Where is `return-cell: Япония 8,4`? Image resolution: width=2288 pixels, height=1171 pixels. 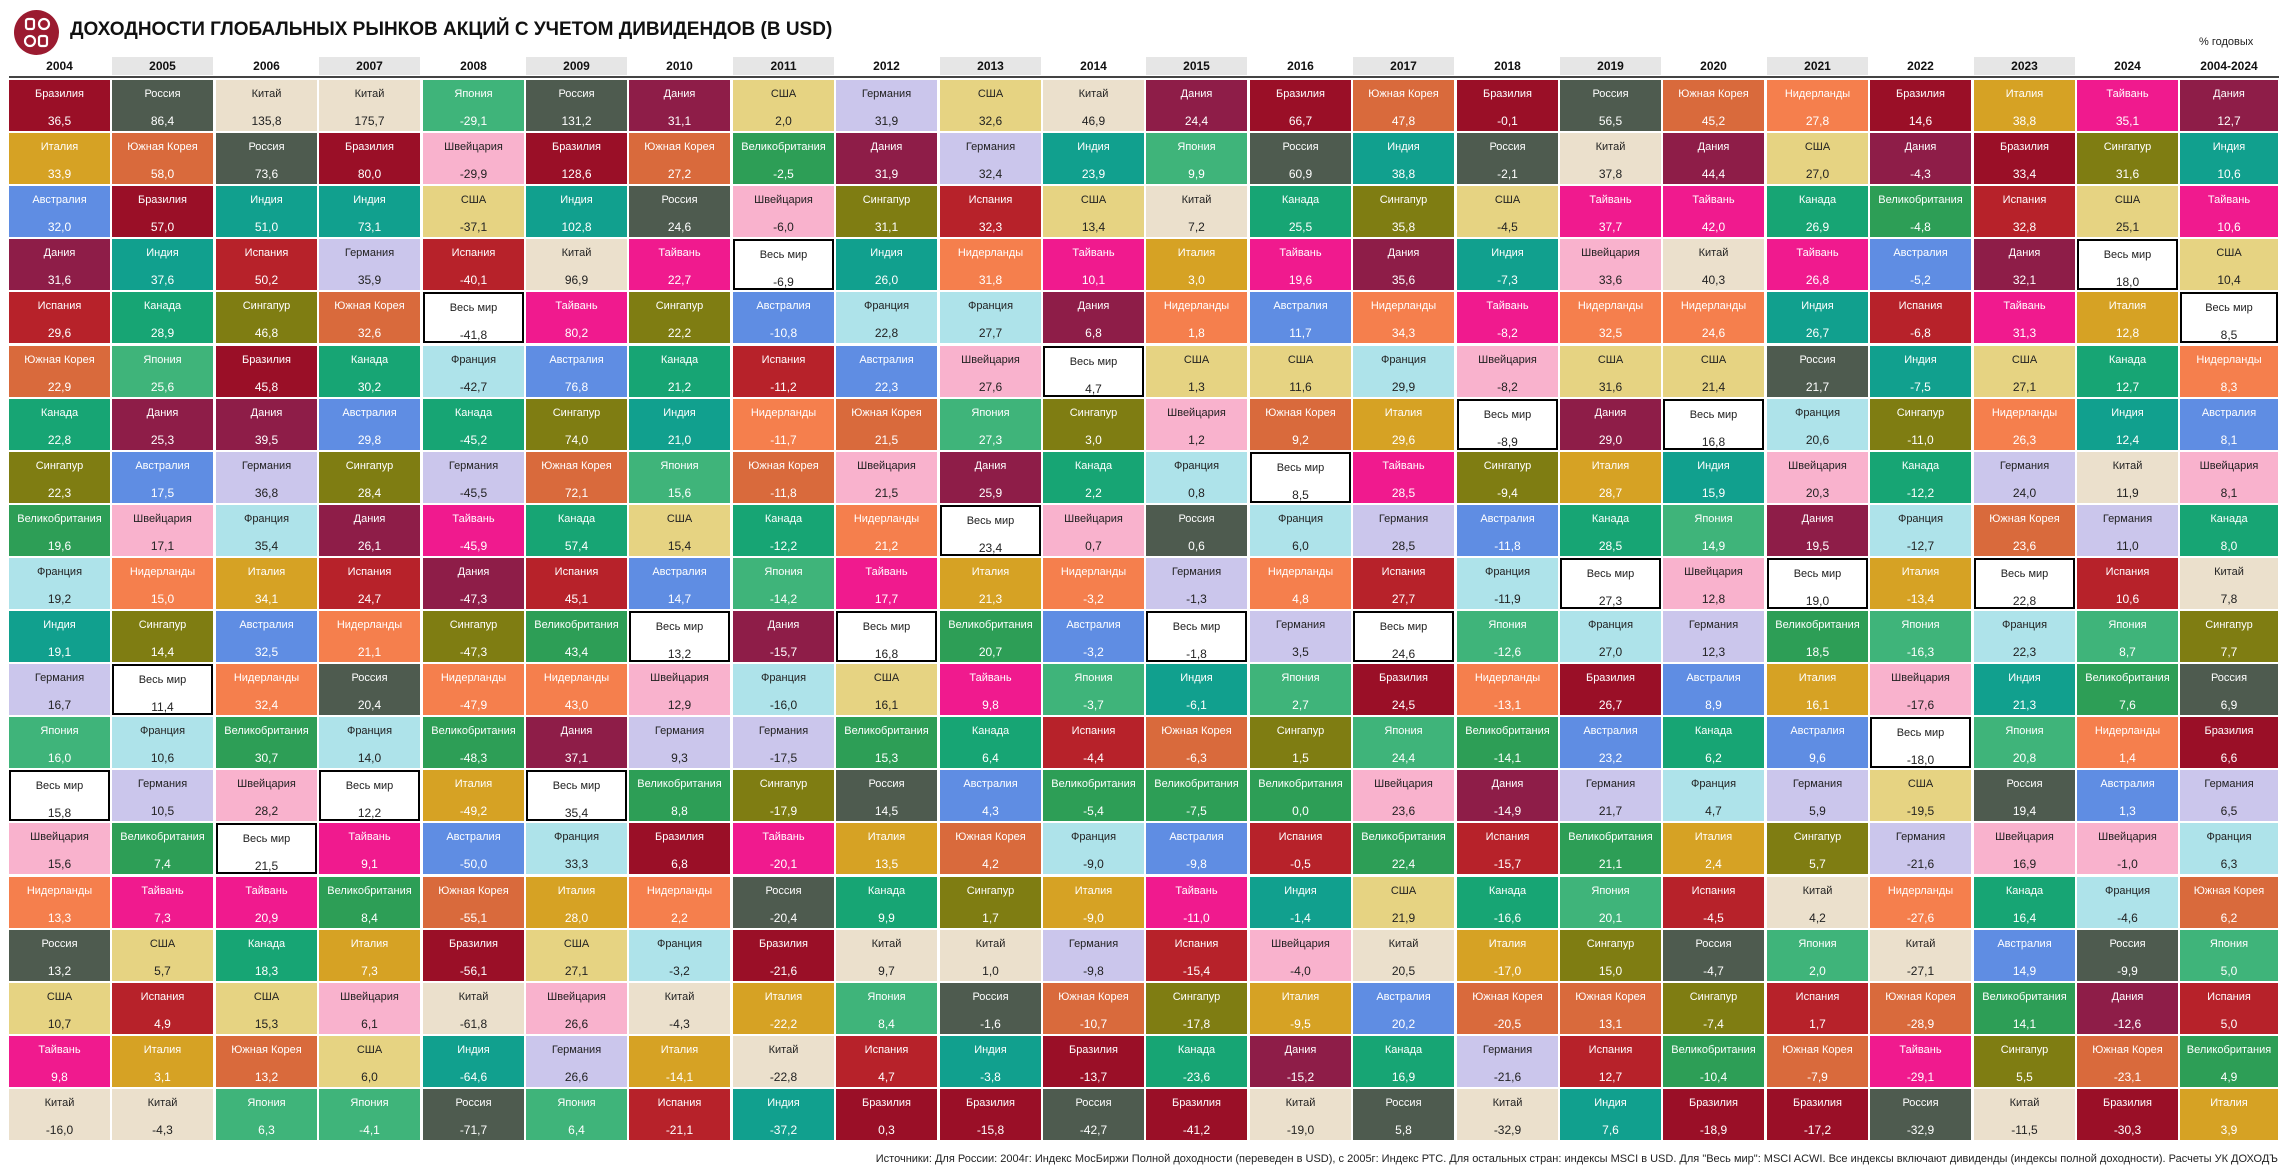 return-cell: Япония 8,4 is located at coordinates (886, 1008).